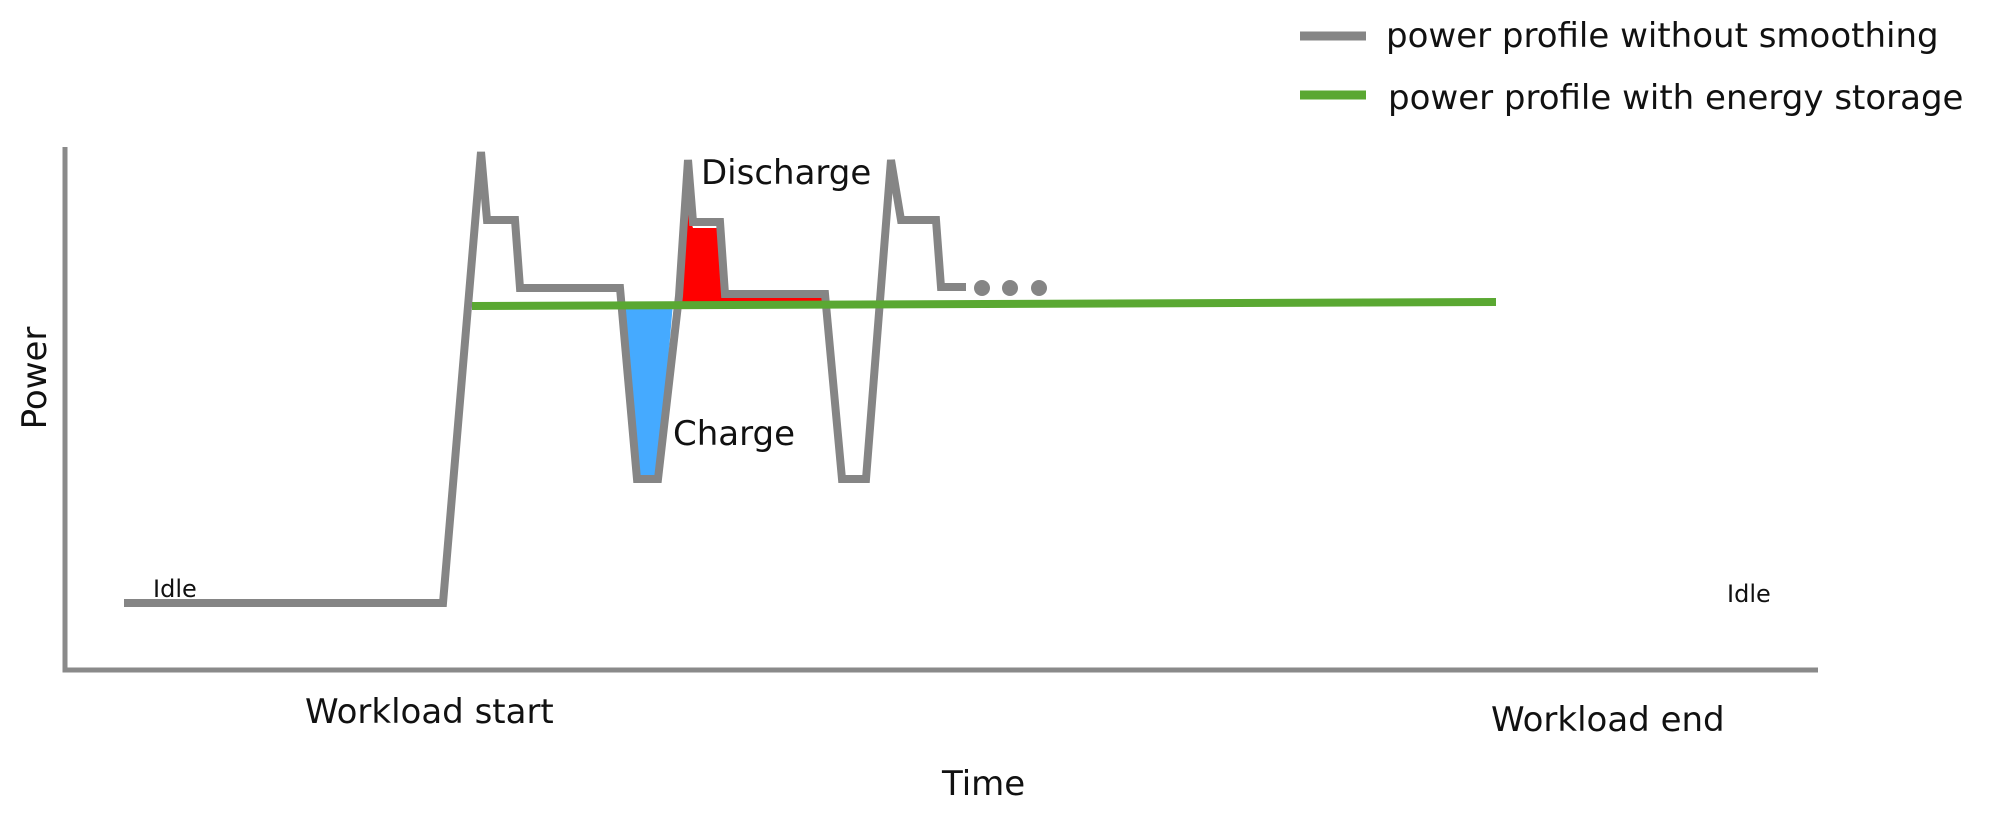 Image resolution: width=1999 pixels, height=832 pixels. Describe the element at coordinates (751, 257) in the screenshot. I see `discharge-area` at that location.